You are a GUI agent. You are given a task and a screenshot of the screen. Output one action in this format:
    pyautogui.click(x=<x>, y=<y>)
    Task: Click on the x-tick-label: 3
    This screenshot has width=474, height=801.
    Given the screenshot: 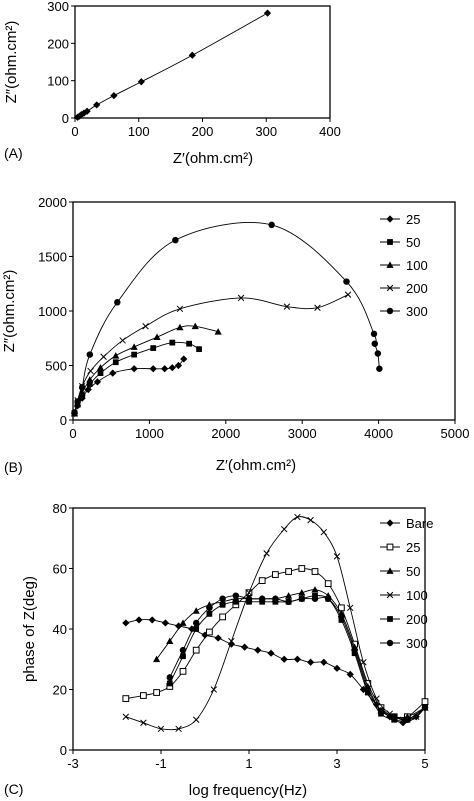 What is the action you would take?
    pyautogui.click(x=336, y=763)
    